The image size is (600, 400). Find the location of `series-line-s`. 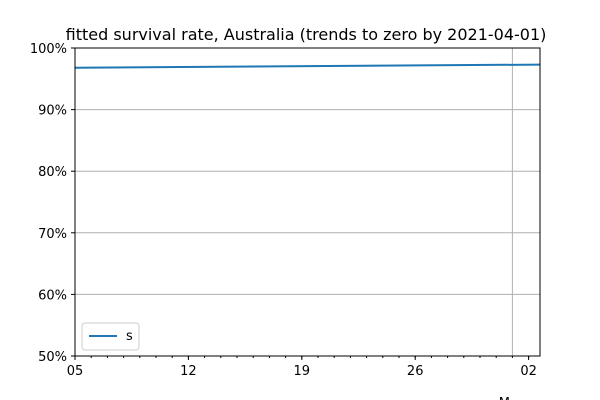

series-line-s is located at coordinates (307, 66).